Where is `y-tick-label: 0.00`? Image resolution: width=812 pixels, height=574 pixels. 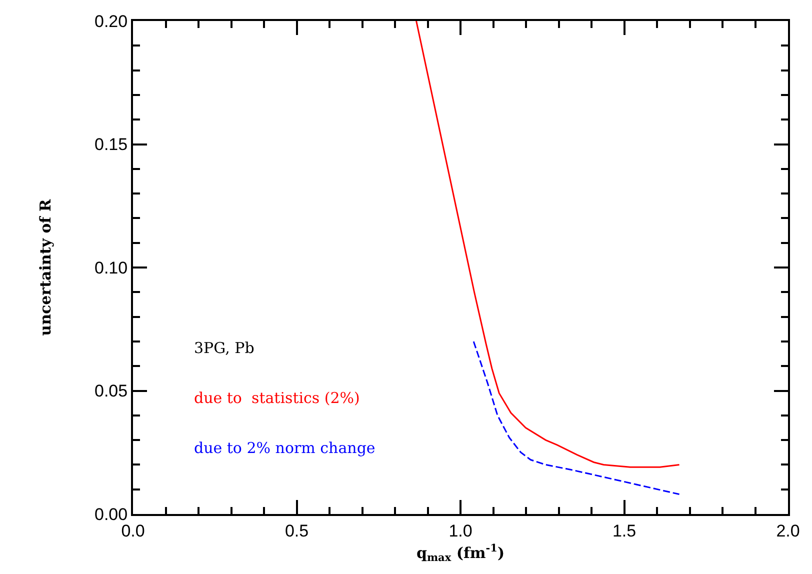 y-tick-label: 0.00 is located at coordinates (111, 514).